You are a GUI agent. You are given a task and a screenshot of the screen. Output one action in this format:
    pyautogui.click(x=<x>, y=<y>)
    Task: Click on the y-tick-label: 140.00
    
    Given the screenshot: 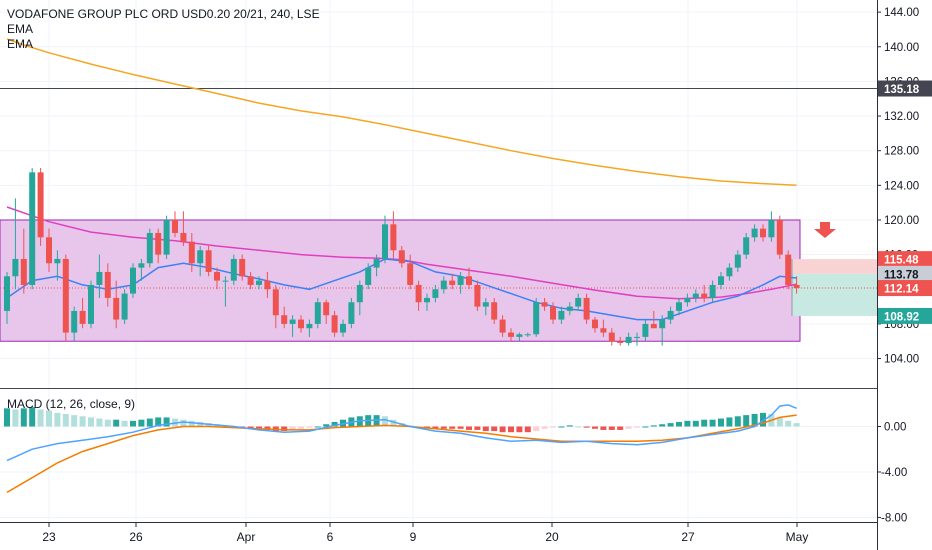 What is the action you would take?
    pyautogui.click(x=901, y=48)
    